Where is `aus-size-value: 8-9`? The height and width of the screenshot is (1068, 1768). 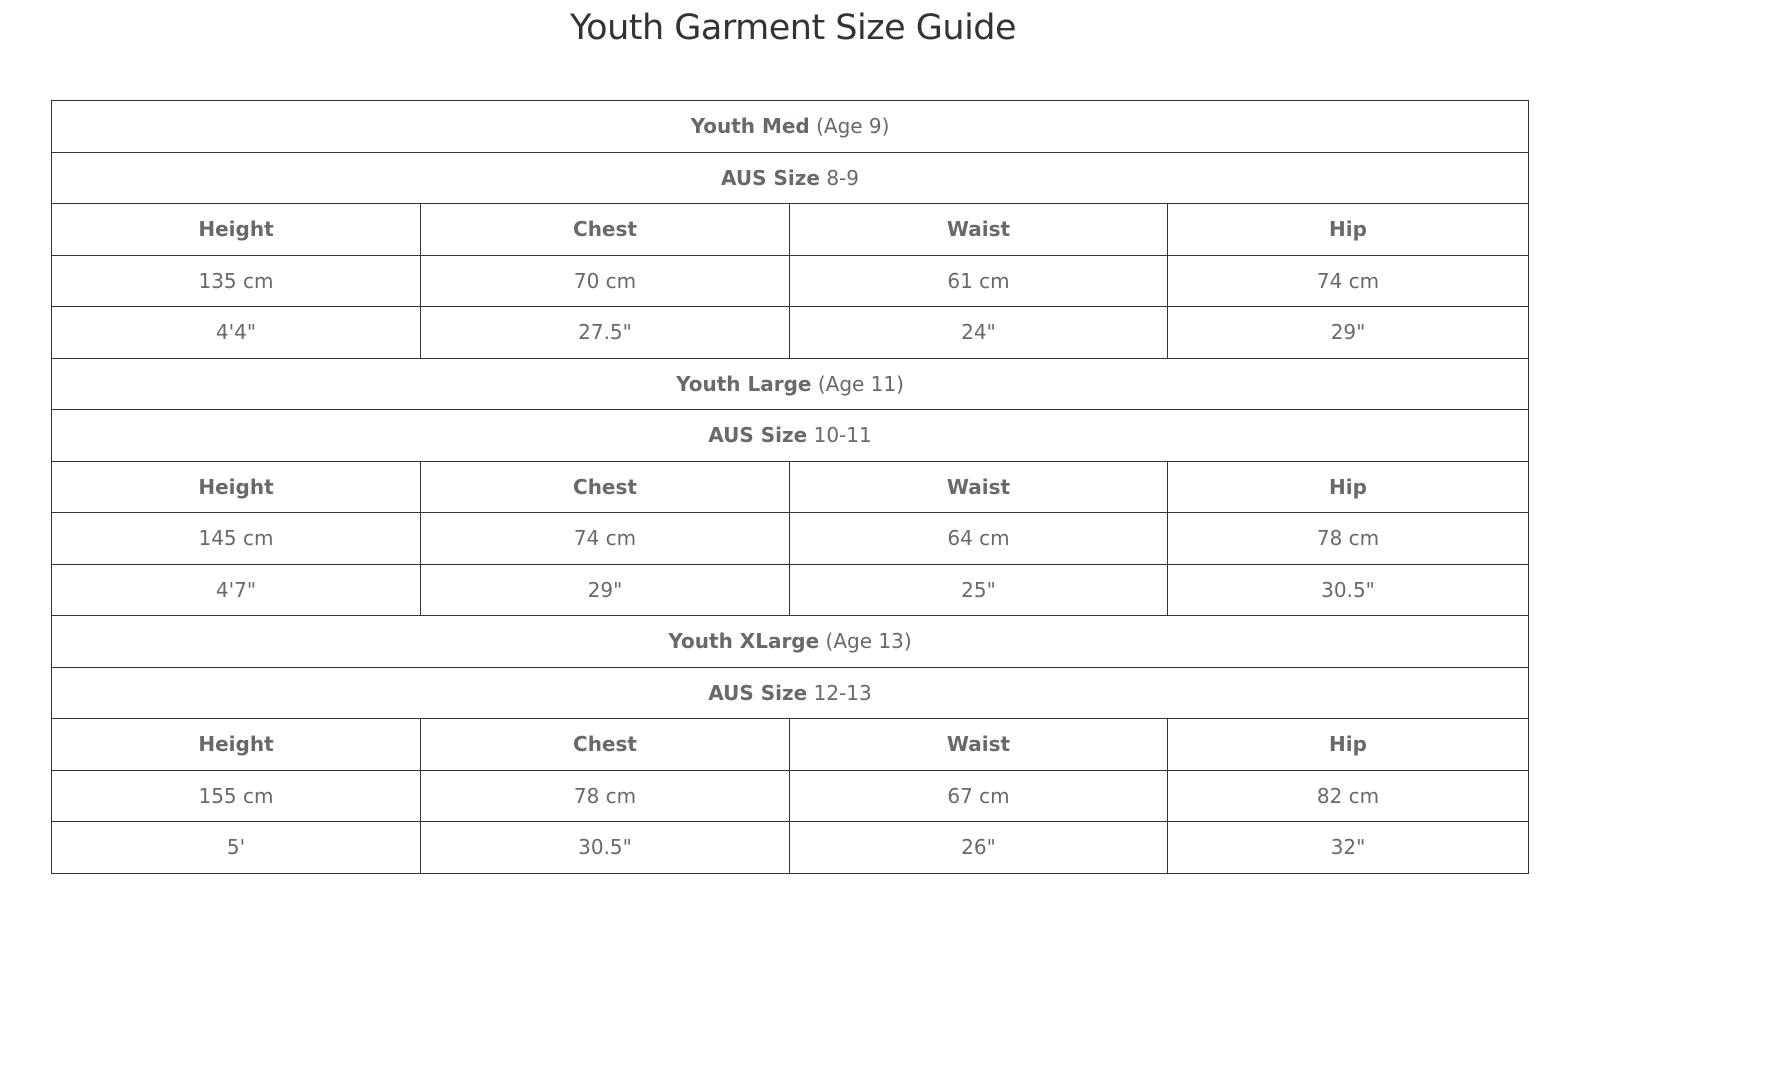
aus-size-value: 8-9 is located at coordinates (842, 177).